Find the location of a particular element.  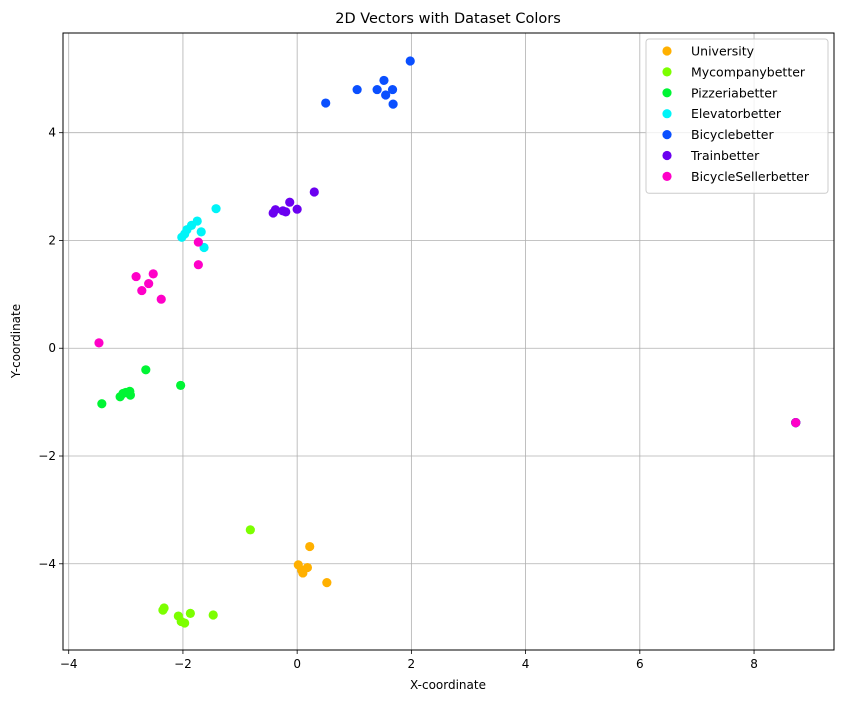

x-tick-label: −4 is located at coordinates (69, 664).